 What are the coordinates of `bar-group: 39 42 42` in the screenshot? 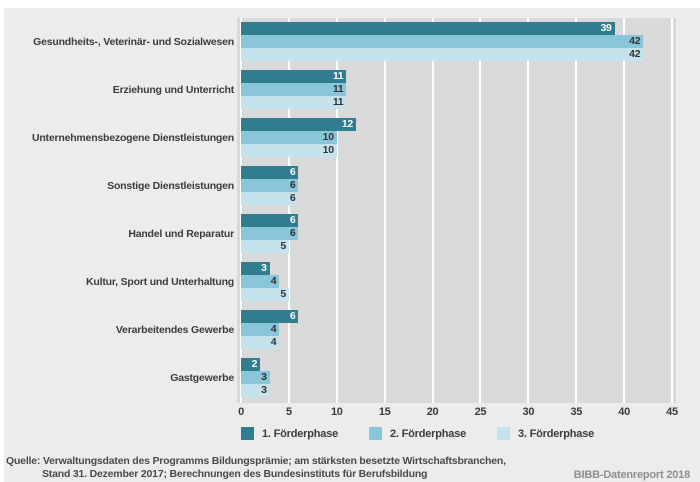 It's located at (456, 41).